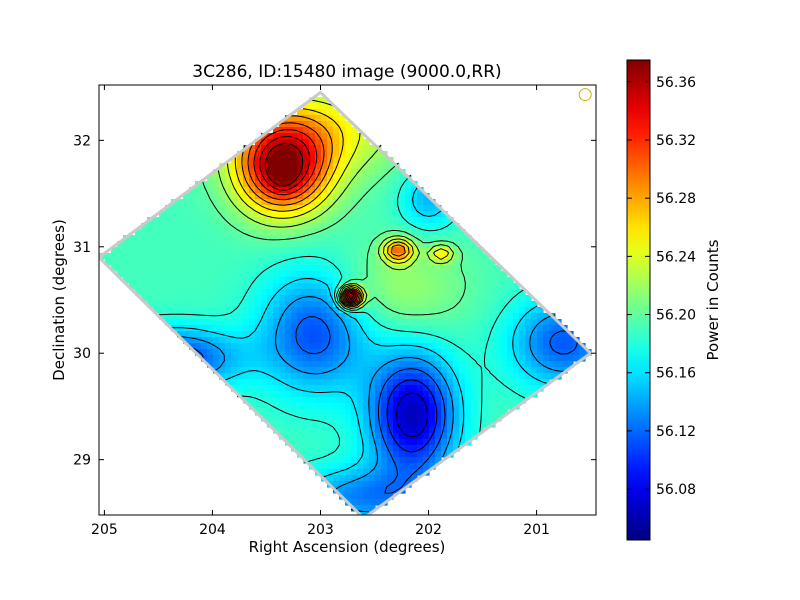 The image size is (800, 600). What do you see at coordinates (713, 299) in the screenshot?
I see `colorbar-label: Power in Counts` at bounding box center [713, 299].